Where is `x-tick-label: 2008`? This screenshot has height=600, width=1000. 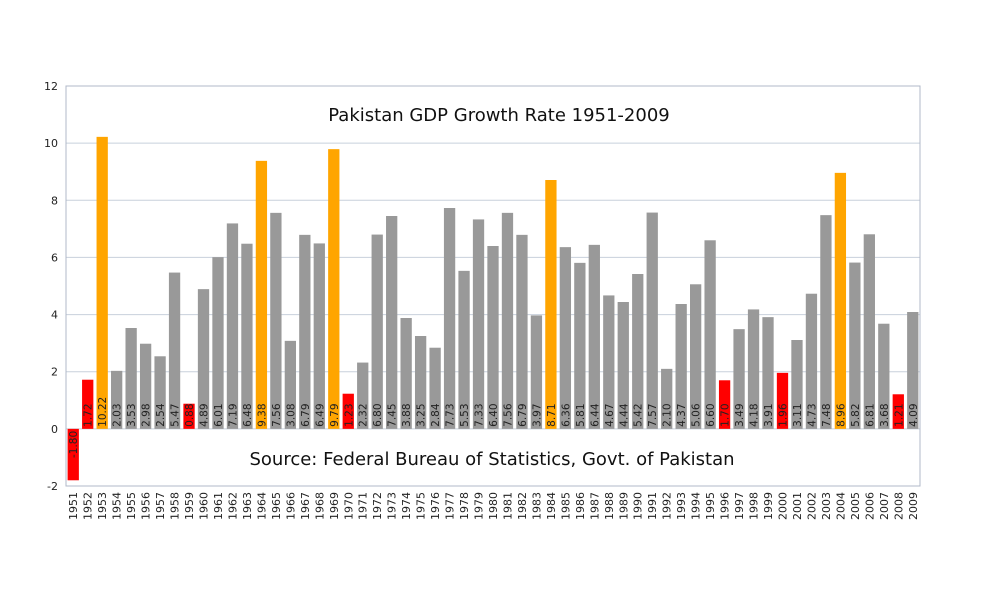
x-tick-label: 2008 is located at coordinates (898, 506).